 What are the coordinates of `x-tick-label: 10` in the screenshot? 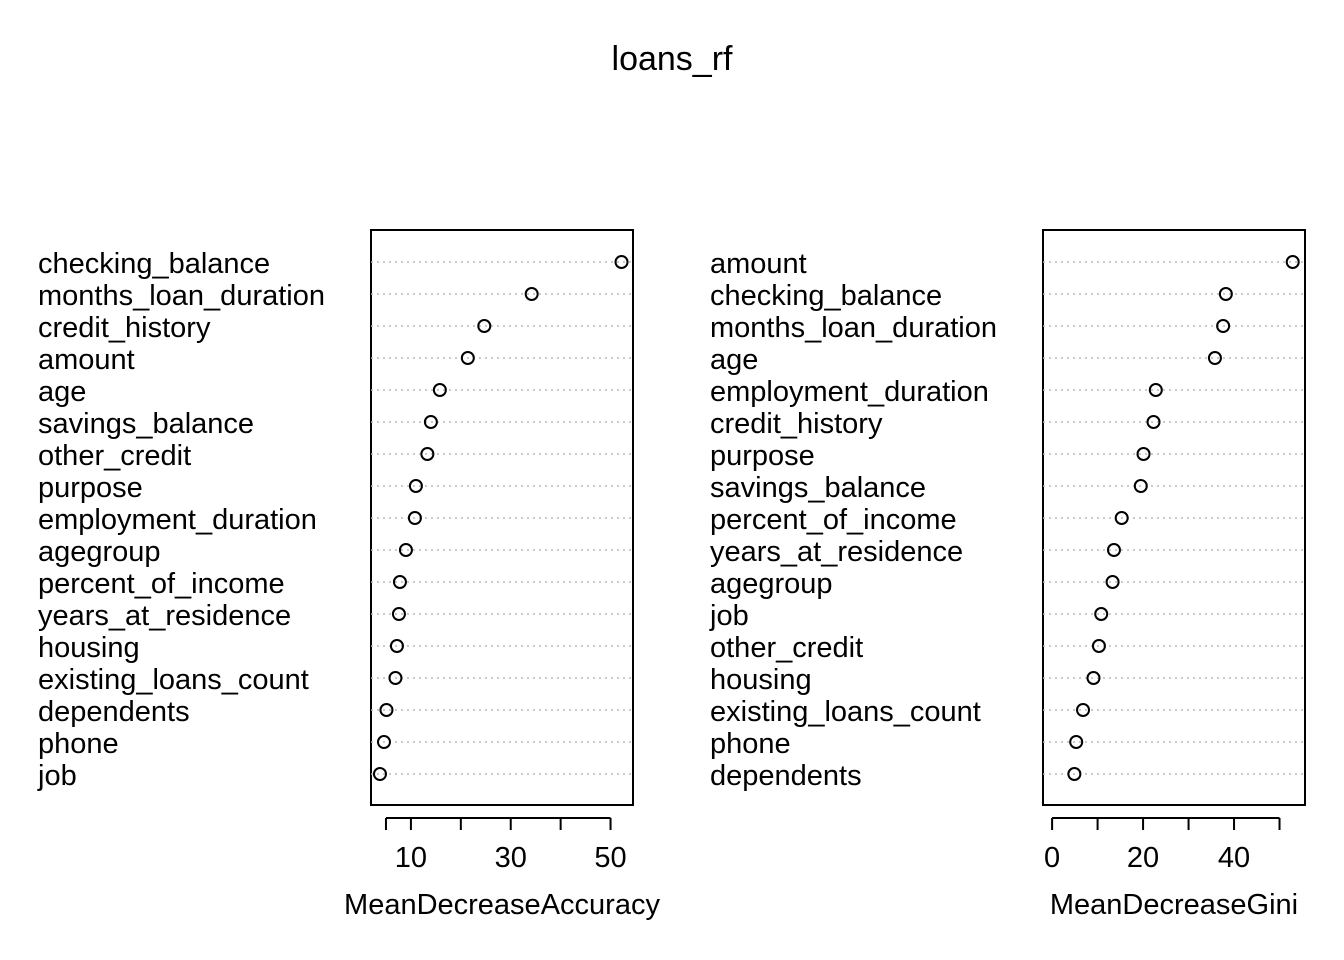 It's located at (411, 858).